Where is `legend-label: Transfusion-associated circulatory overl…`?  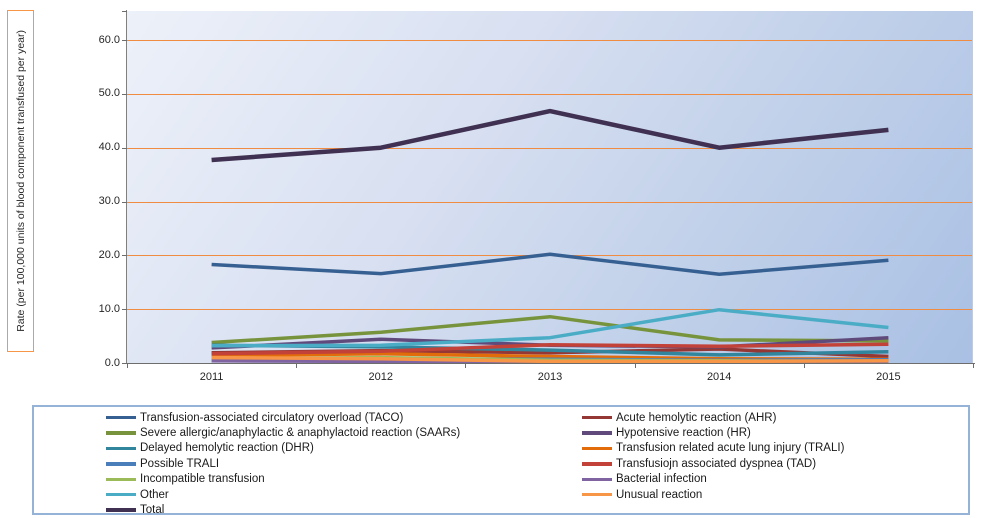
legend-label: Transfusion-associated circulatory overl… is located at coordinates (272, 417).